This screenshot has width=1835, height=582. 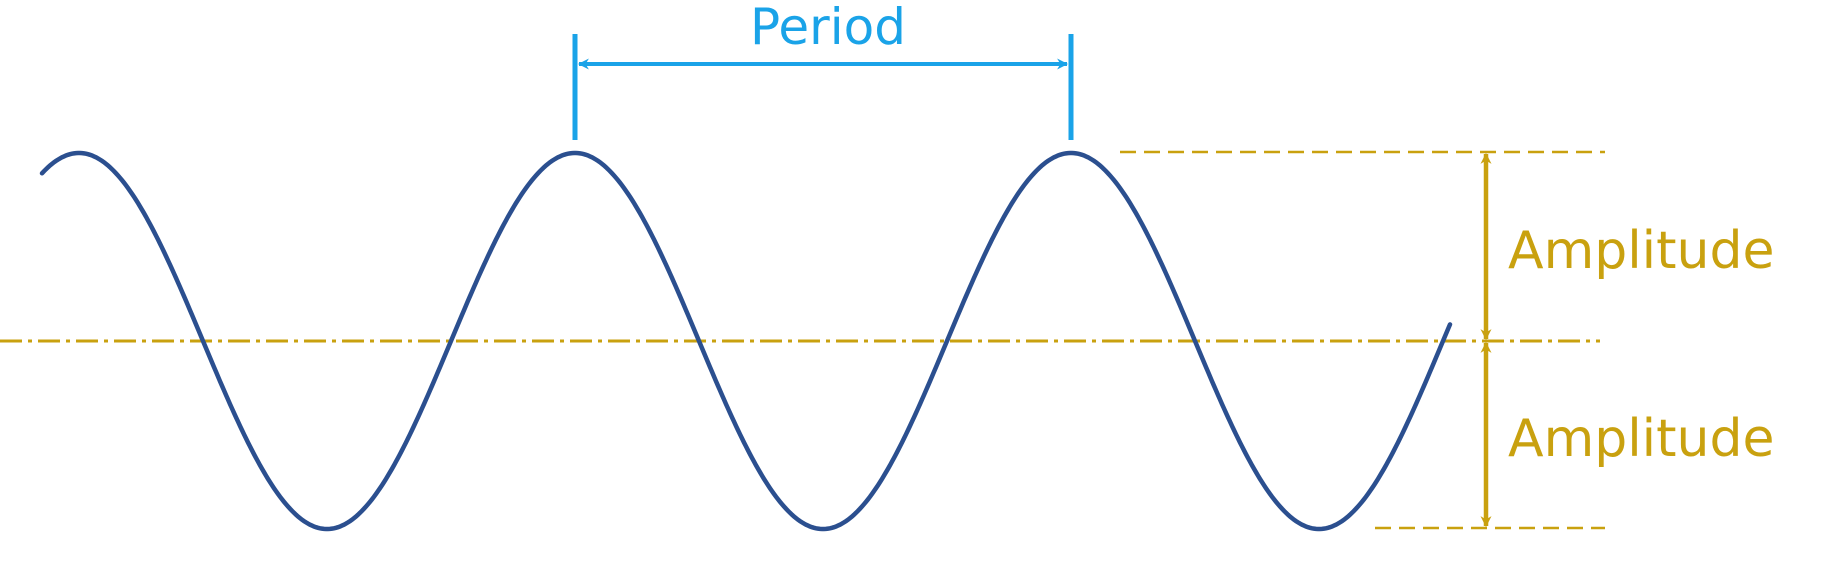 I want to click on period-label: Period, so click(x=828, y=28).